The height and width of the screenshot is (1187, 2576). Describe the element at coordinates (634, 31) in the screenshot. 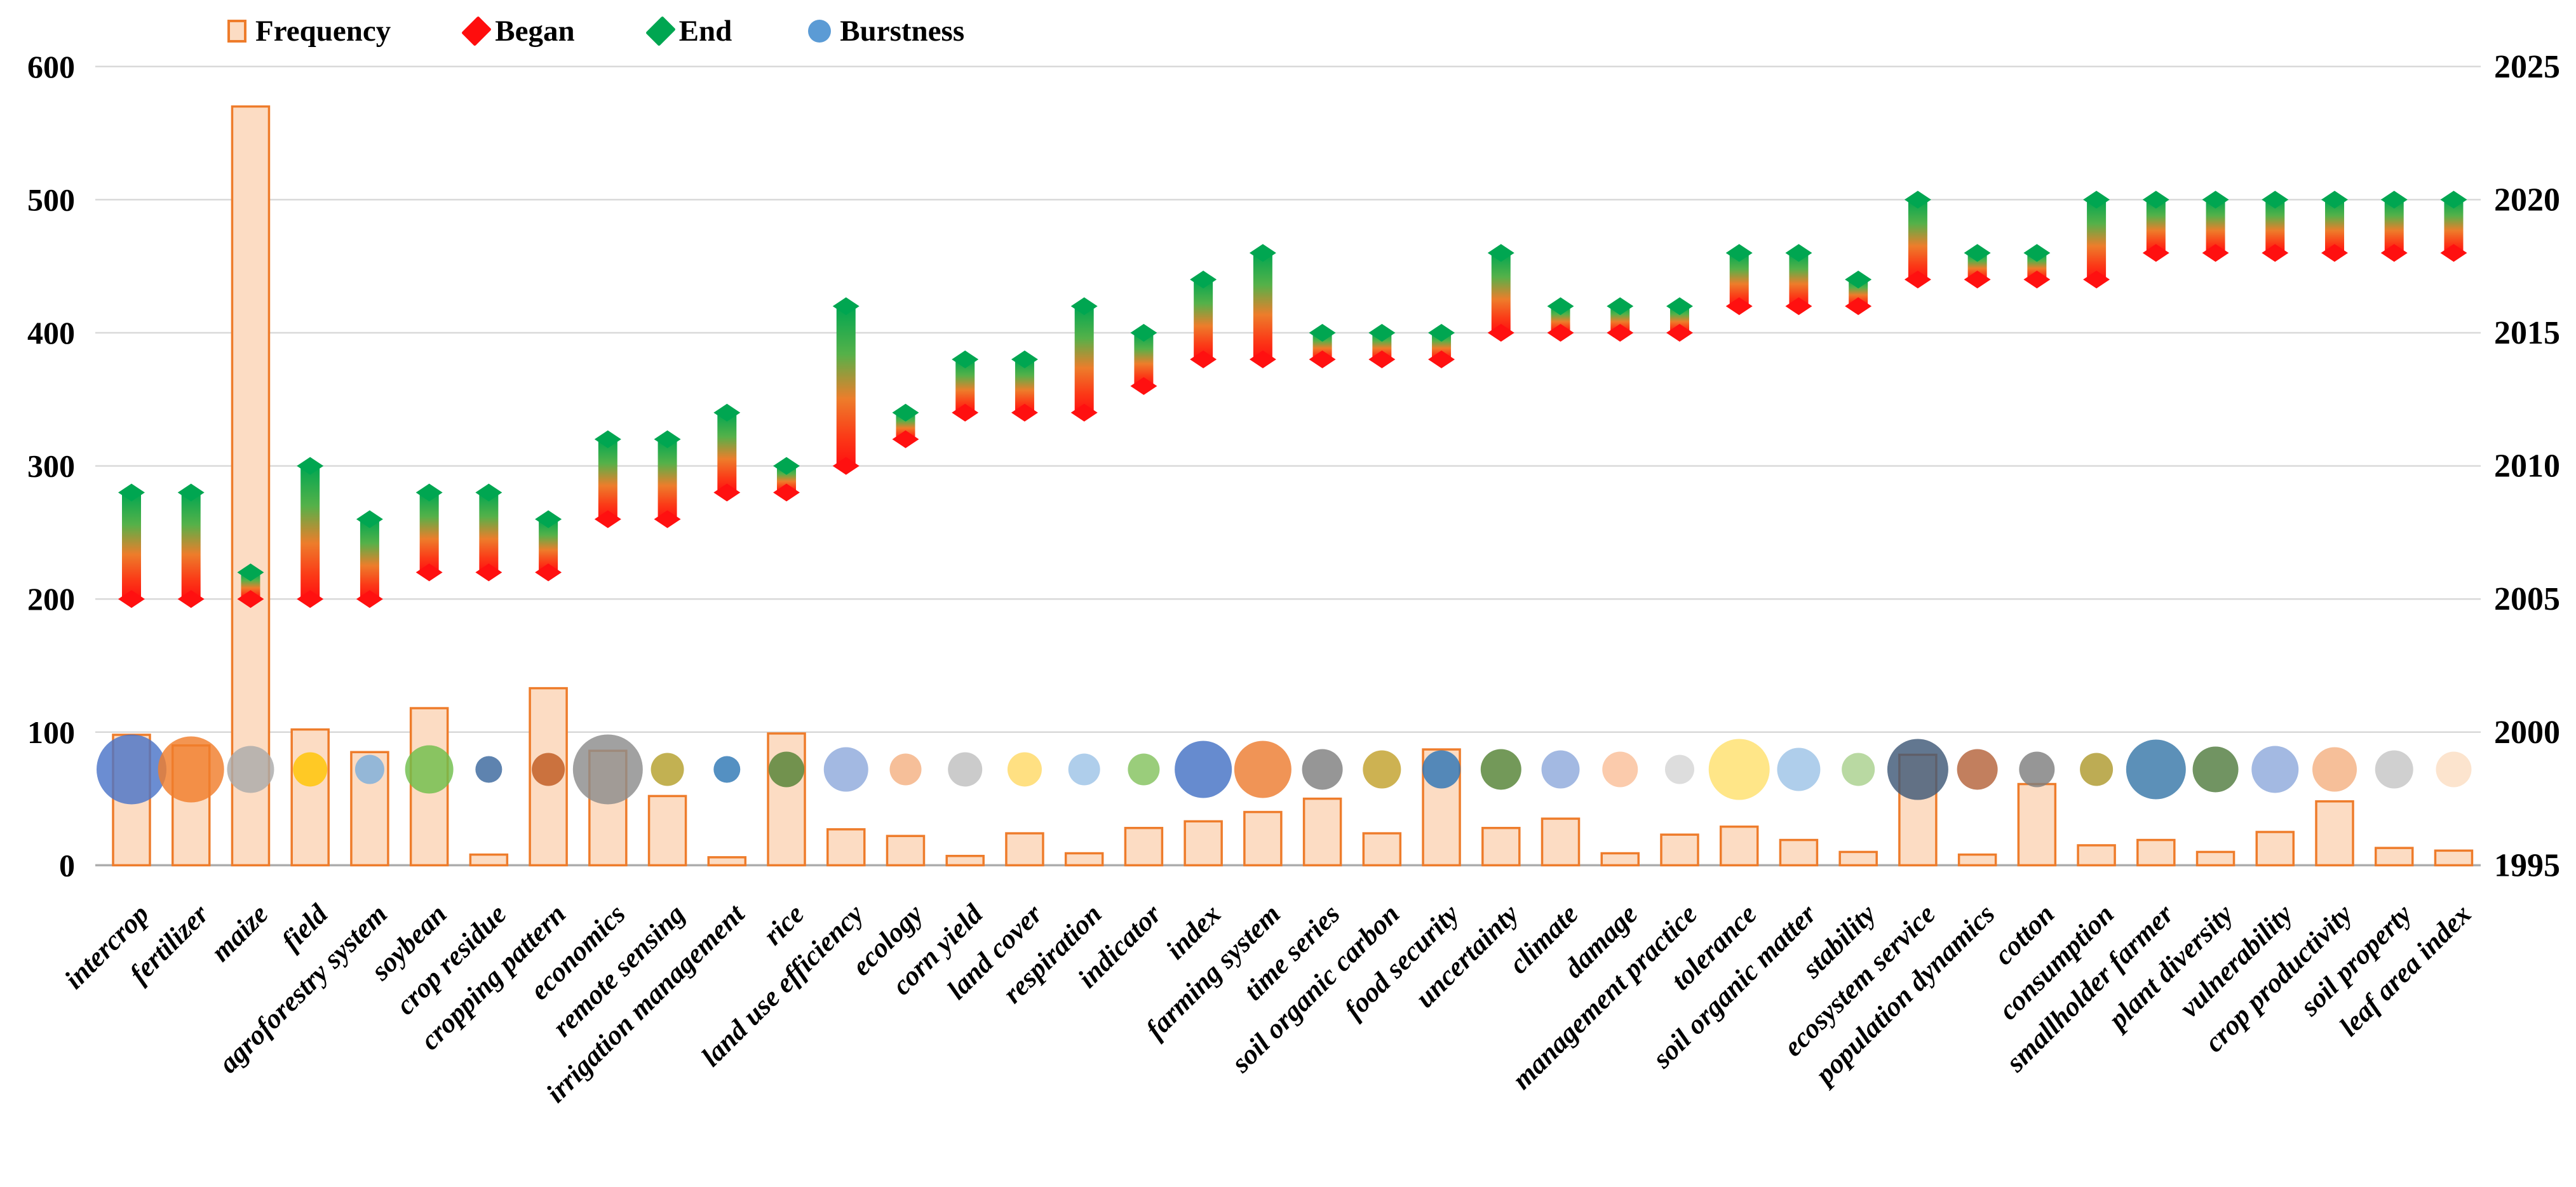

I see `chart-legend: Frequency Began End Burstness` at that location.